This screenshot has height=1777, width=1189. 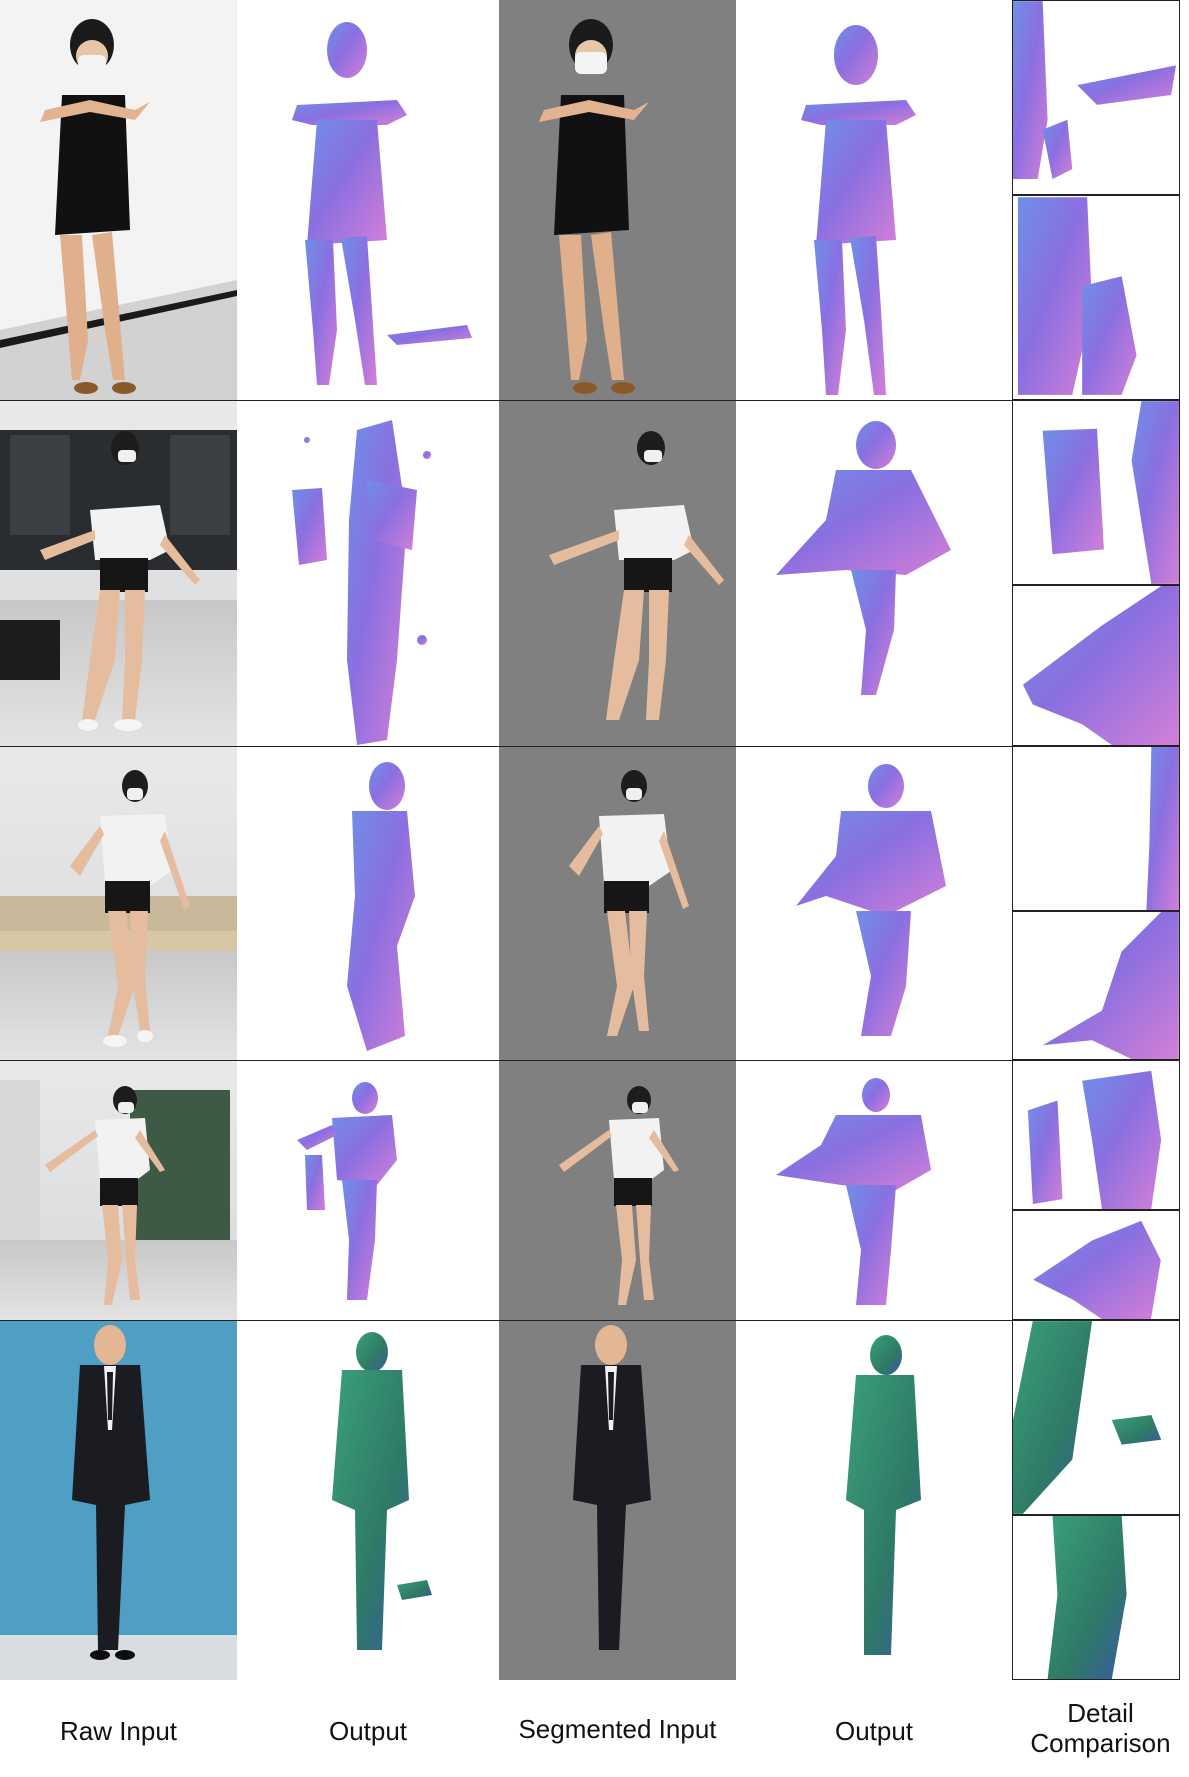 I want to click on row4-output-normal-map, so click(x=368, y=1190).